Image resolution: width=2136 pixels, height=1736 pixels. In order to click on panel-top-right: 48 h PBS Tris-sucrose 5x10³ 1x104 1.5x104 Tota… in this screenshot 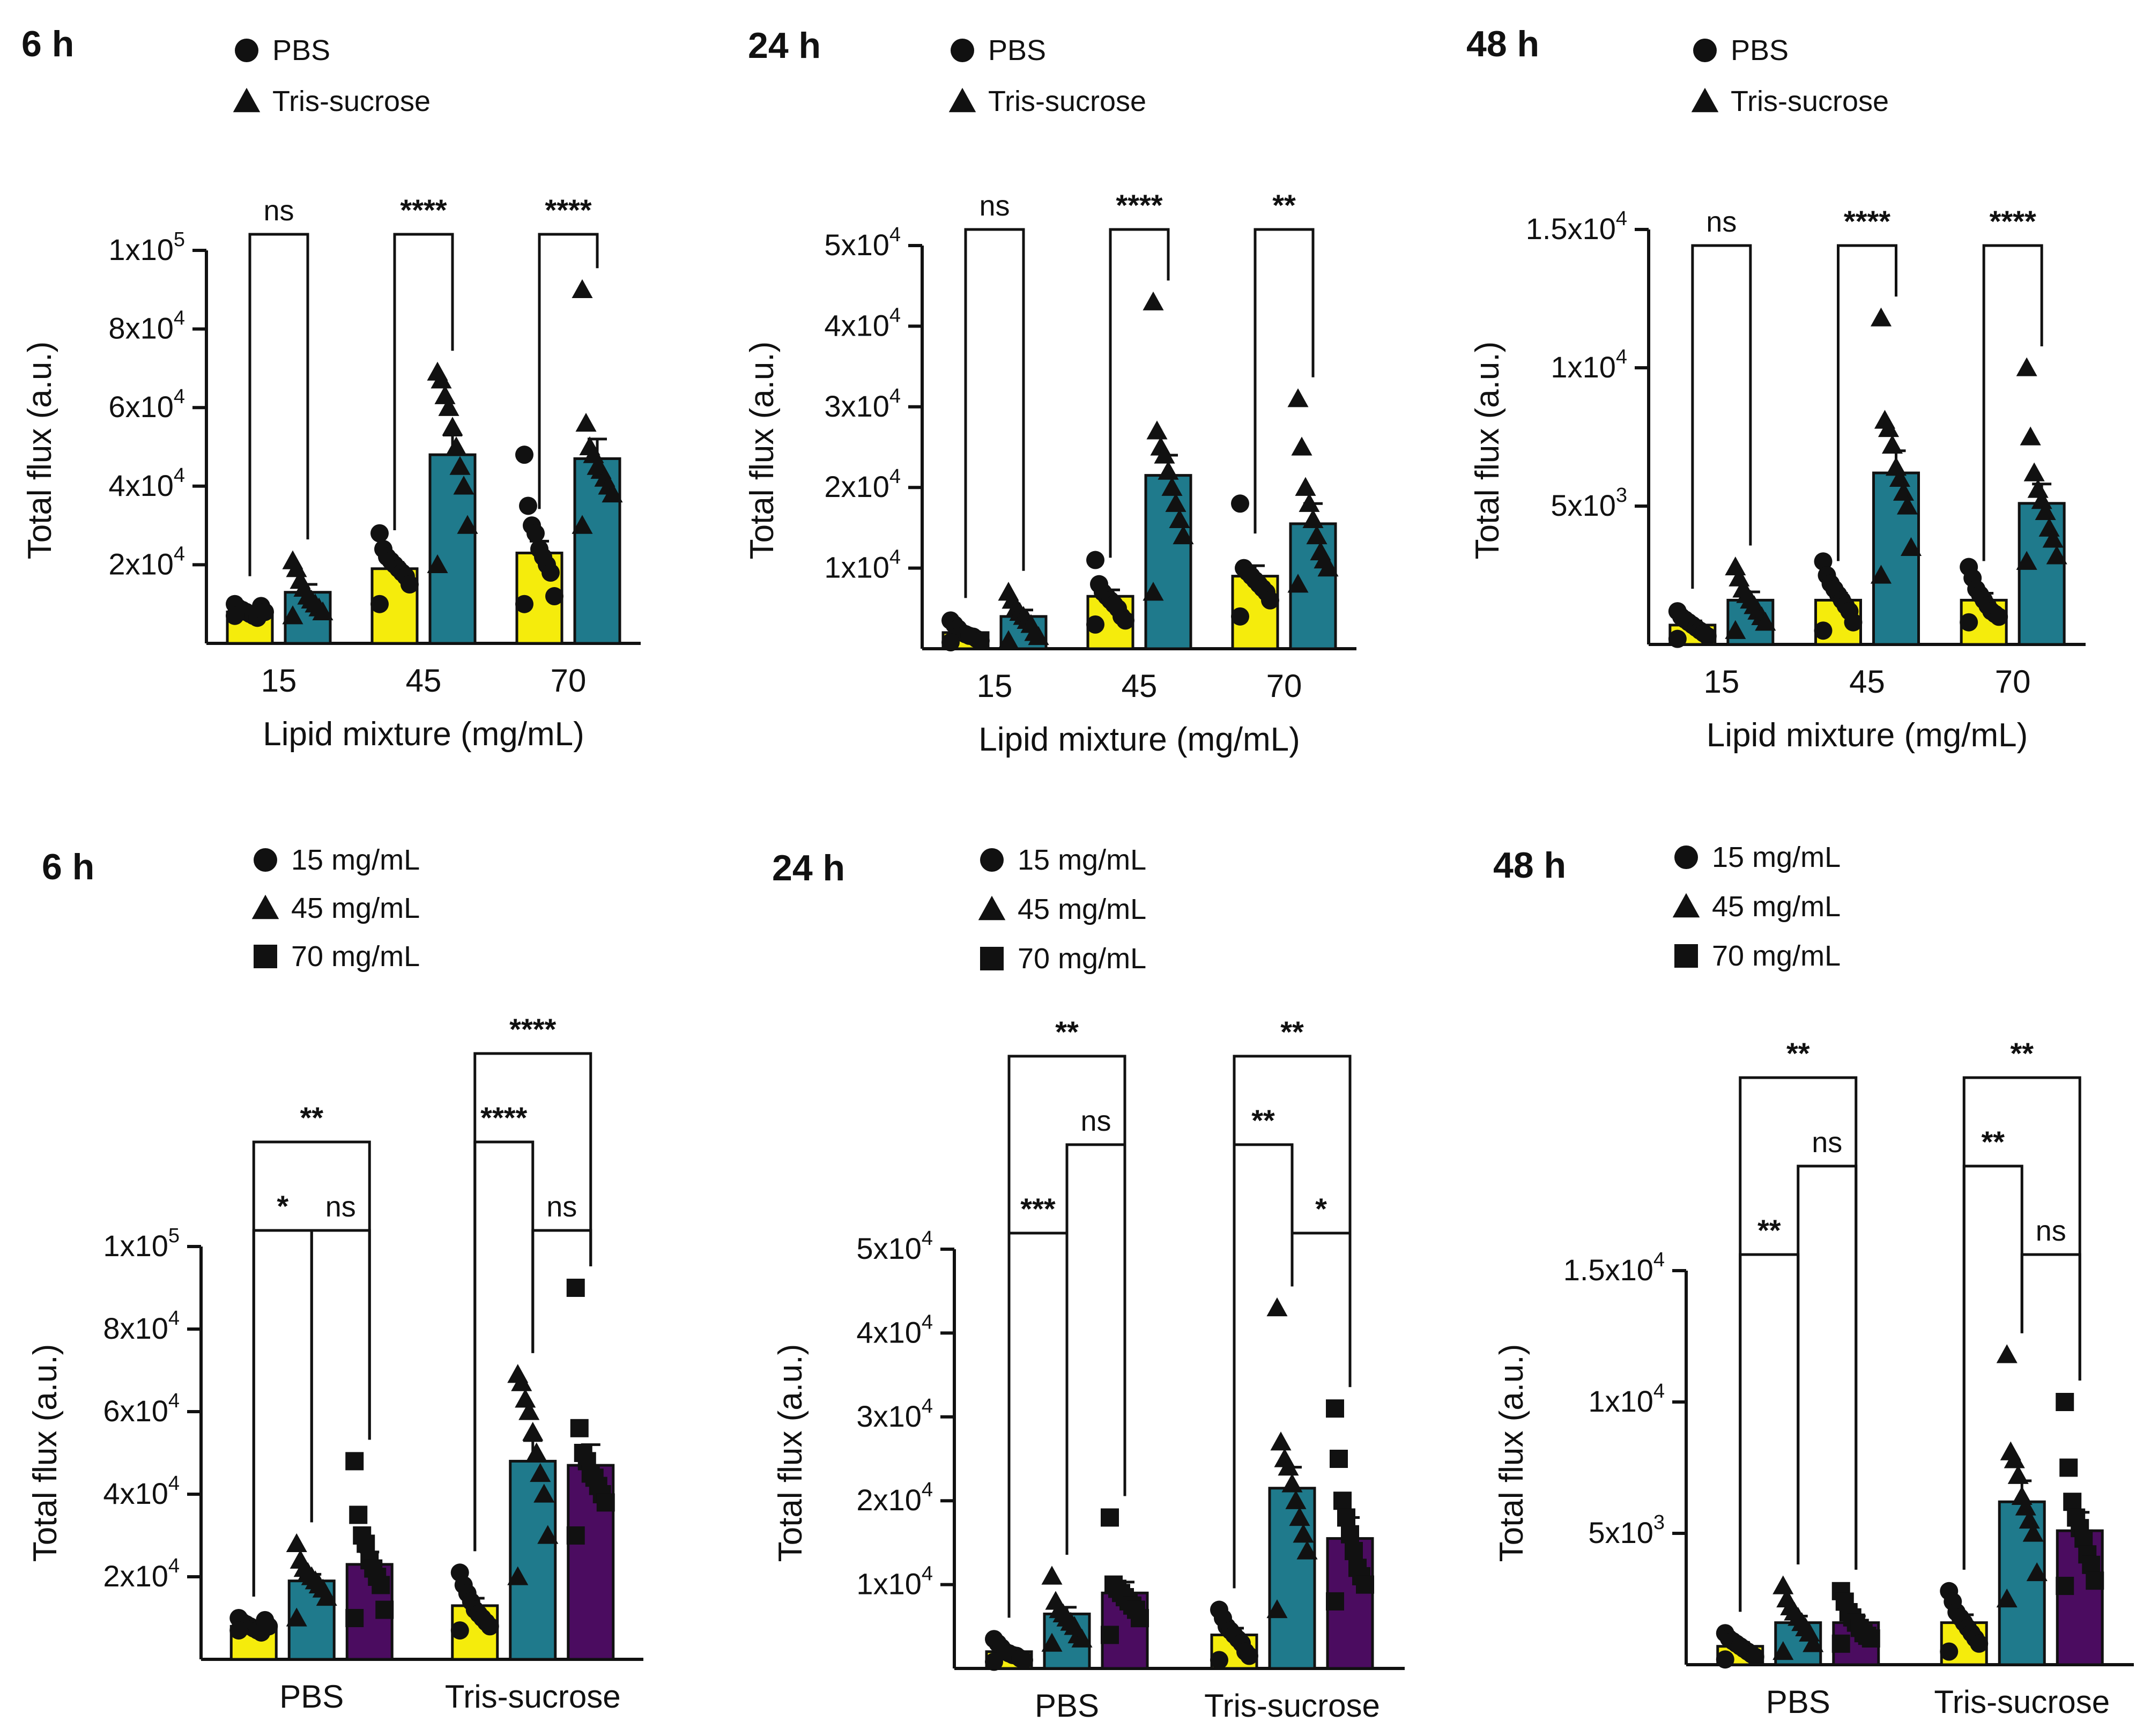, I will do `click(1776, 389)`.